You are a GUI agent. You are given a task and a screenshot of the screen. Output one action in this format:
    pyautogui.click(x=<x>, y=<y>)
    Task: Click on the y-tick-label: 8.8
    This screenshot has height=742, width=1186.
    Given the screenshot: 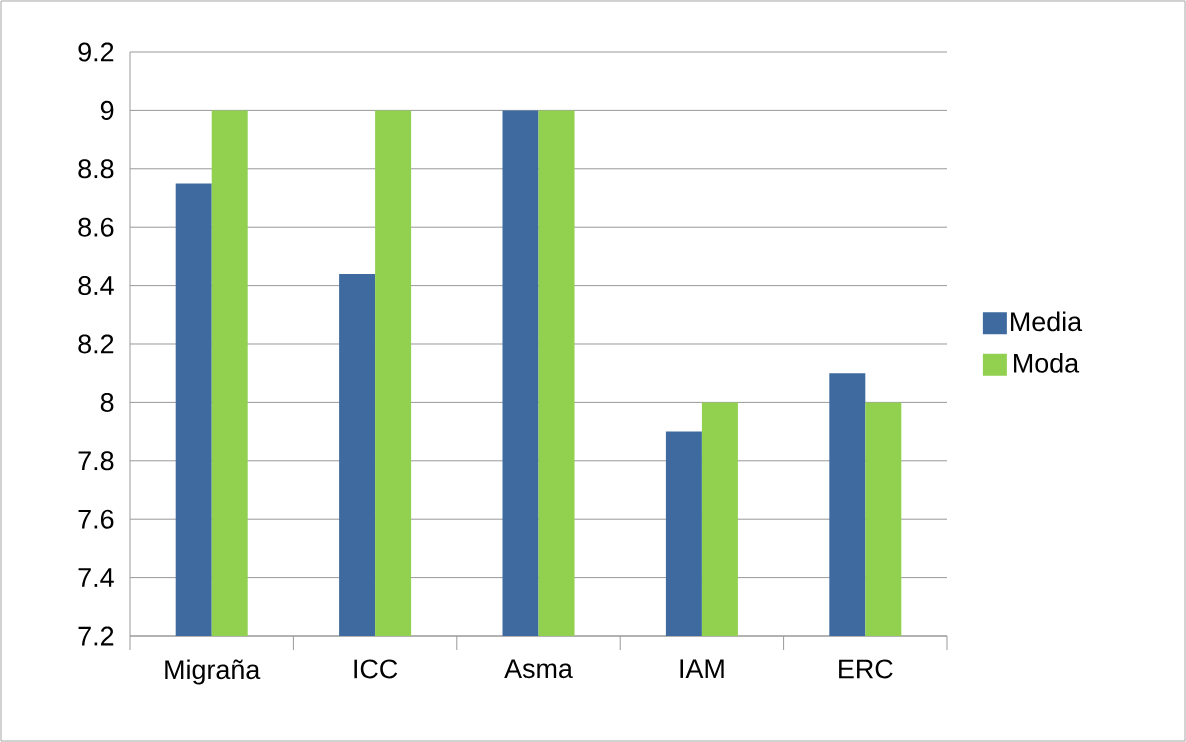 What is the action you would take?
    pyautogui.click(x=96, y=169)
    